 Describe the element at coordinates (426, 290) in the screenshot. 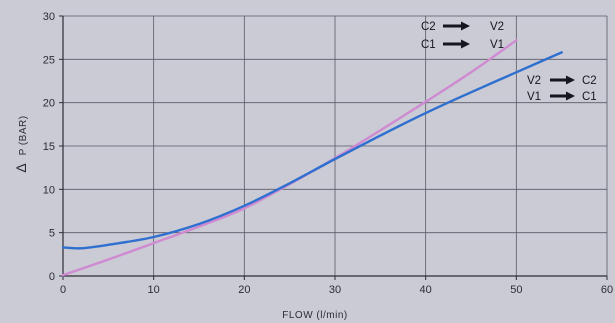

I see `x-tick-label: 40` at that location.